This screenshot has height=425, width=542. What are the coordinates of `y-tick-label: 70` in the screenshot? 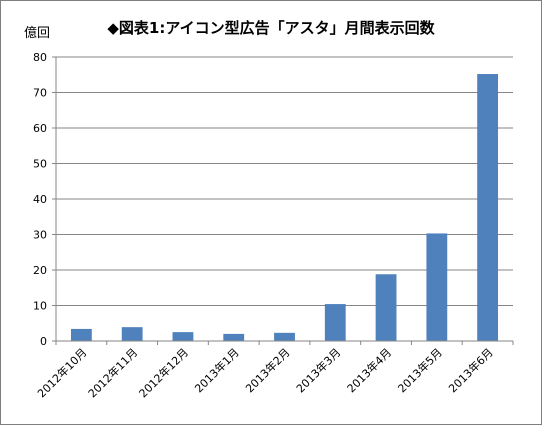 It's located at (40, 93).